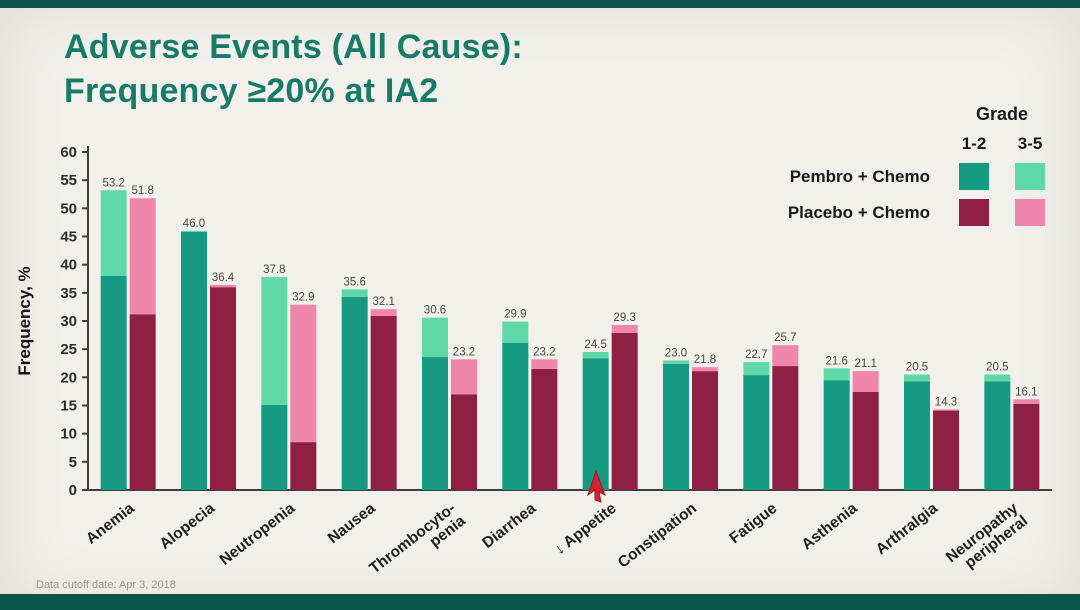 The image size is (1080, 610). What do you see at coordinates (274, 270) in the screenshot?
I see `pembro-value-label: 37.8` at bounding box center [274, 270].